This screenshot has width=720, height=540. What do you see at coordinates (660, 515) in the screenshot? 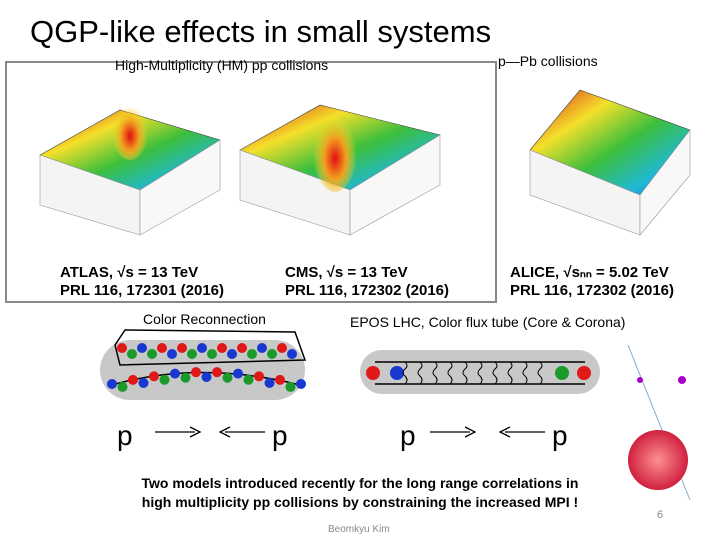
I see `page-number: 6` at bounding box center [660, 515].